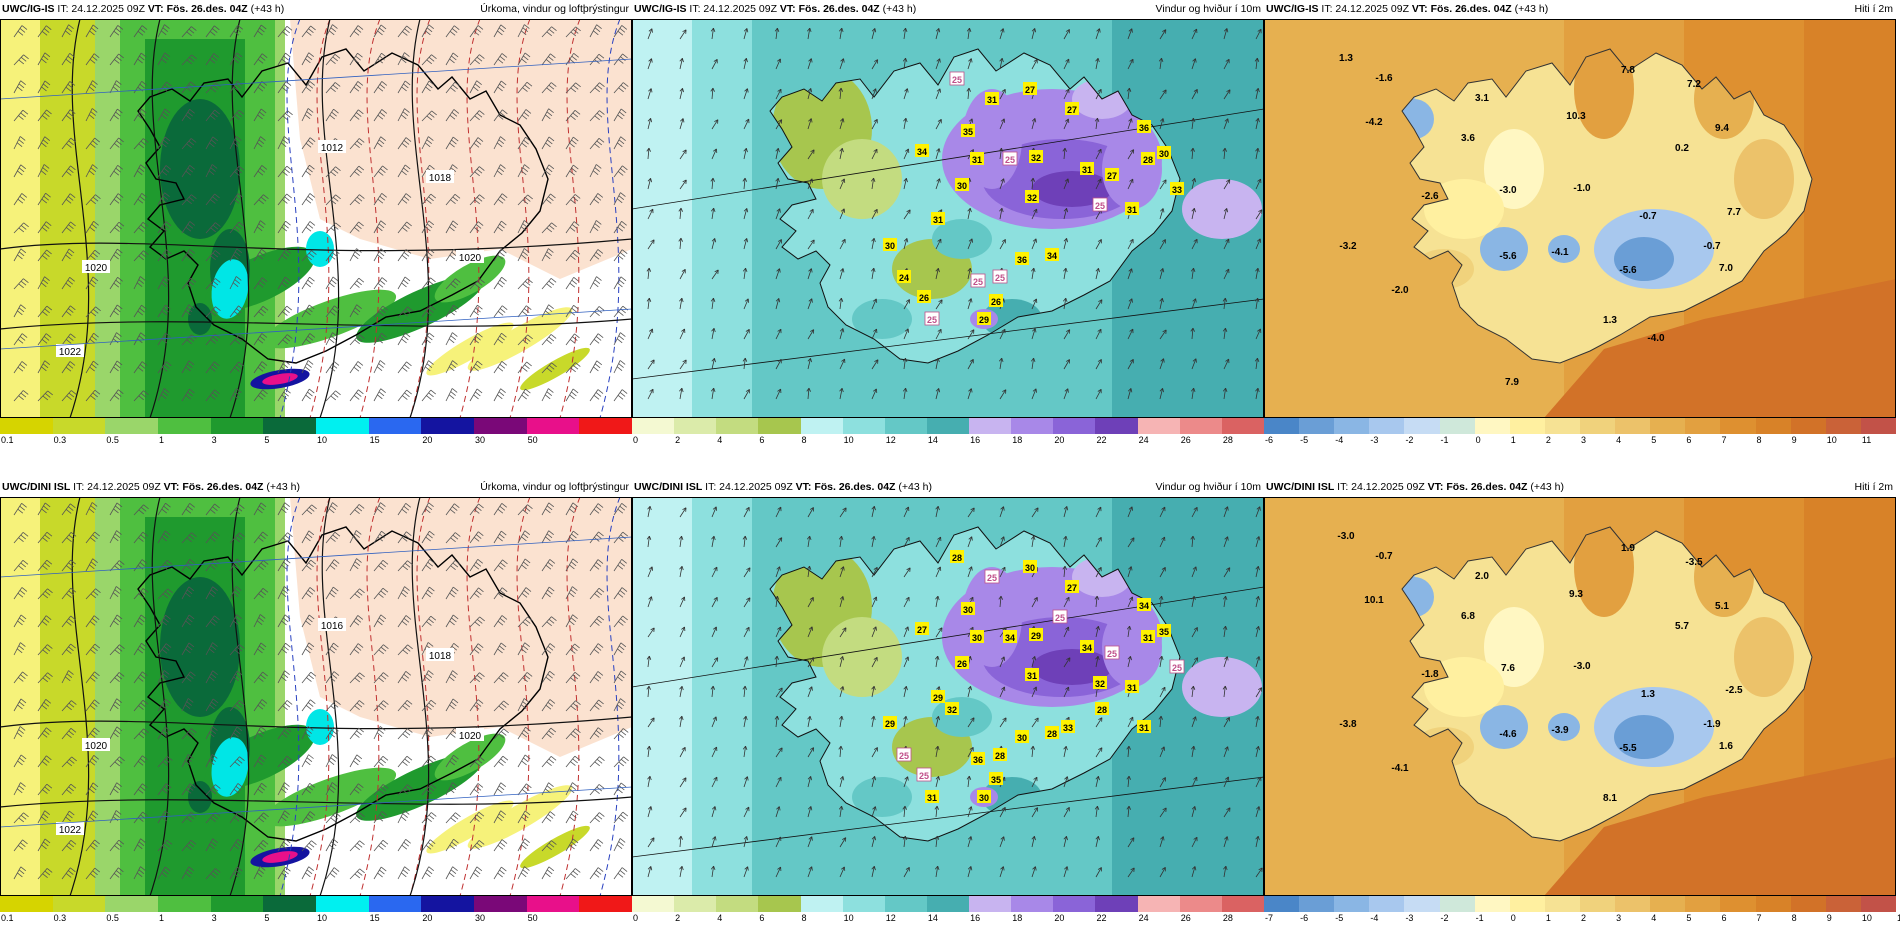 Image resolution: width=1900 pixels, height=950 pixels. I want to click on temperature-label: 7.9, so click(1512, 382).